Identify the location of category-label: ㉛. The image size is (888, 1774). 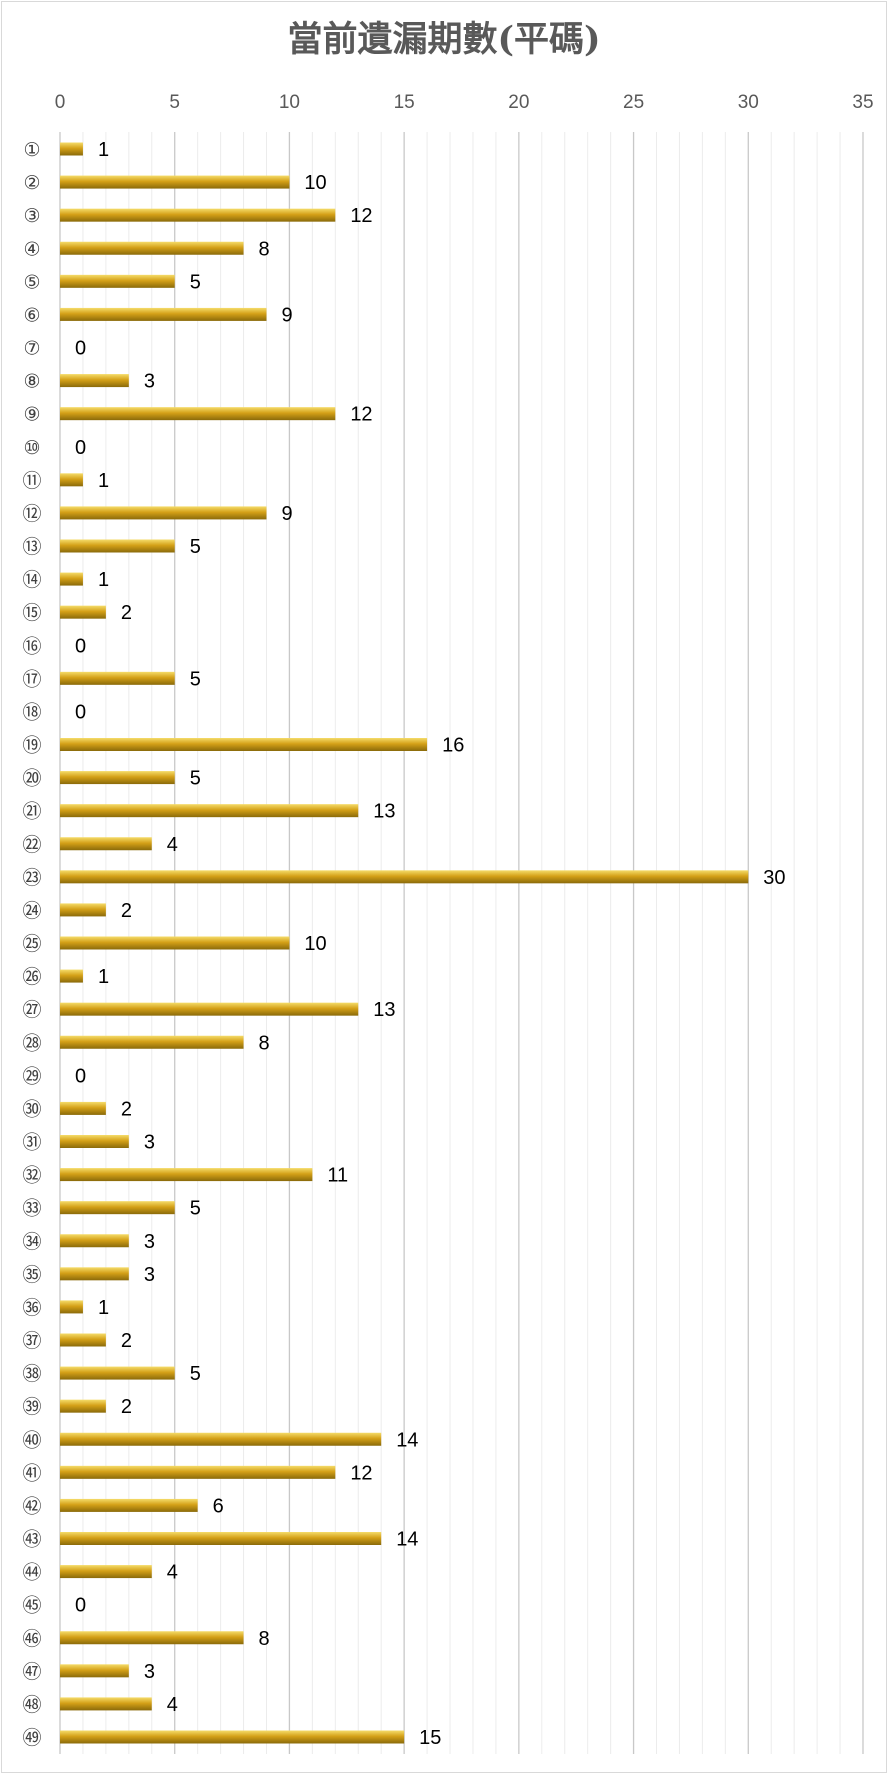
(31, 1143).